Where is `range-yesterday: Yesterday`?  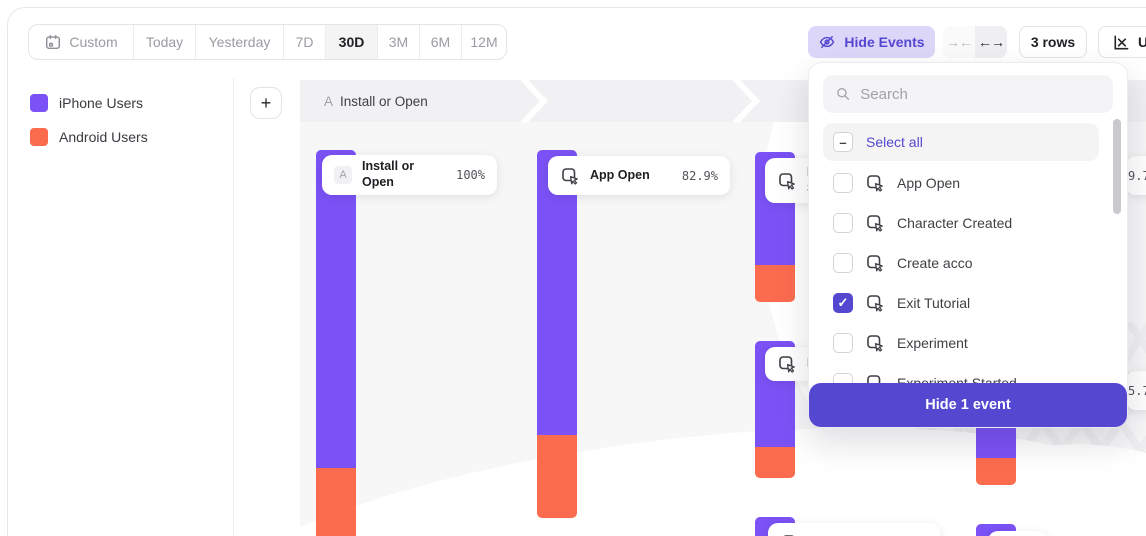
range-yesterday: Yesterday is located at coordinates (240, 42).